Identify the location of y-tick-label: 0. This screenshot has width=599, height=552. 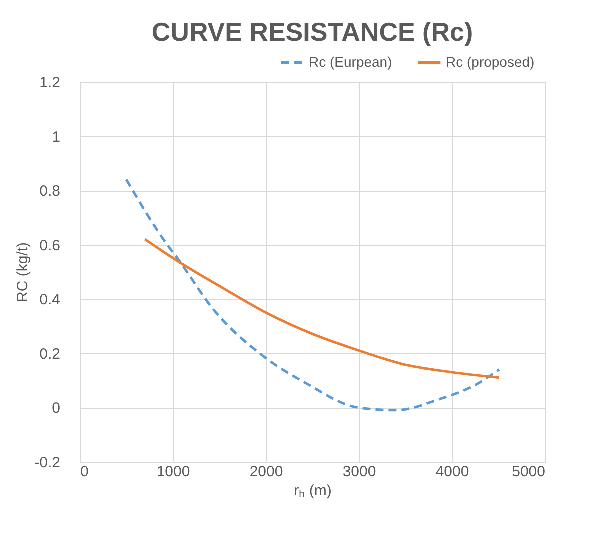
(56, 409).